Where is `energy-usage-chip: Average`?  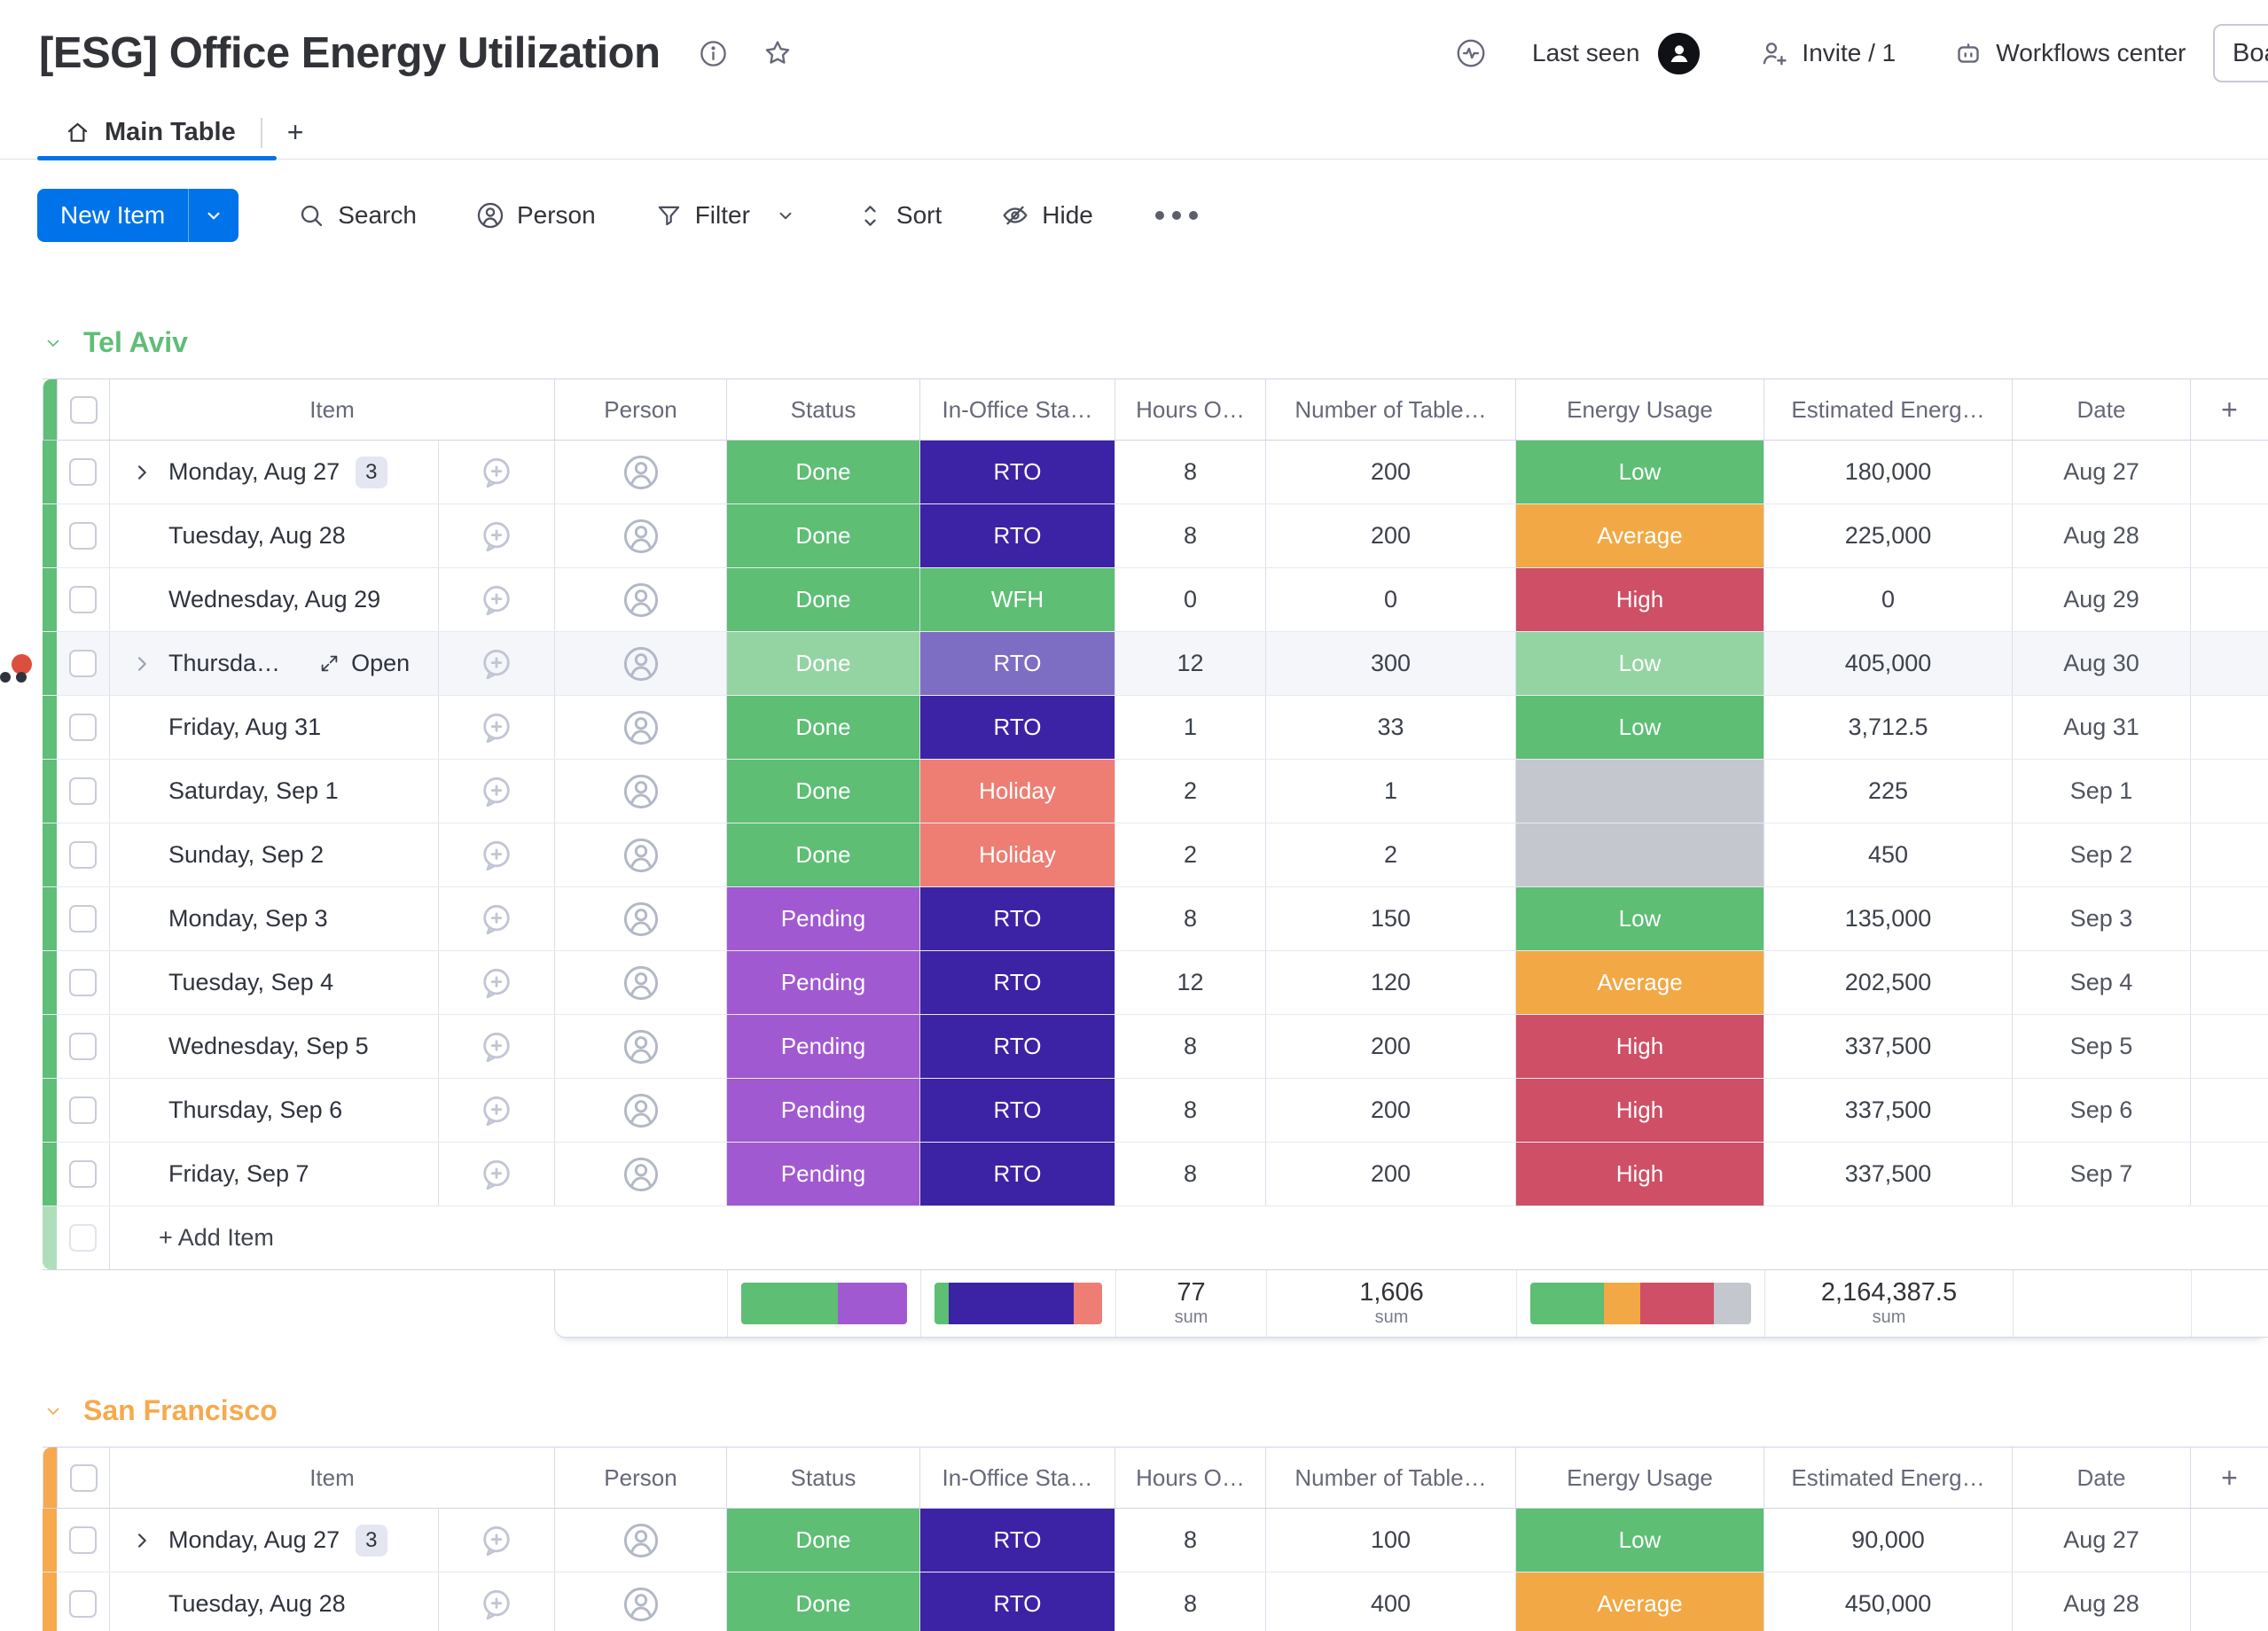 energy-usage-chip: Average is located at coordinates (1639, 1601).